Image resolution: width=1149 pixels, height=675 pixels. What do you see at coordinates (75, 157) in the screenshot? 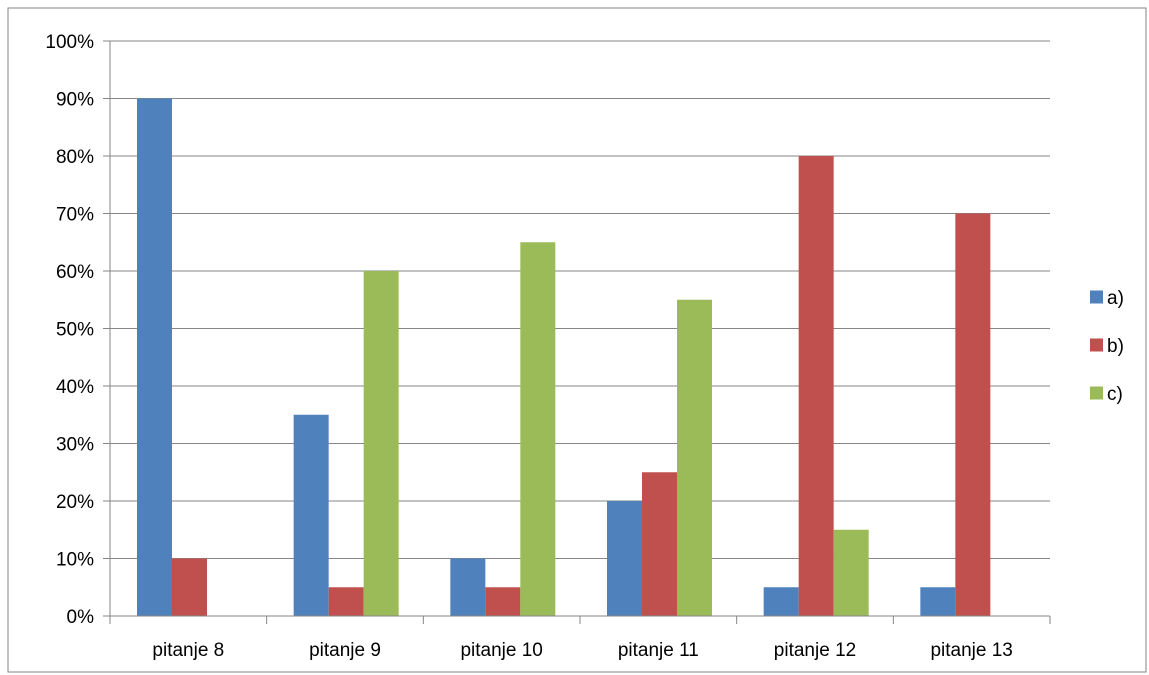
I see `y-tick-label: 80%` at bounding box center [75, 157].